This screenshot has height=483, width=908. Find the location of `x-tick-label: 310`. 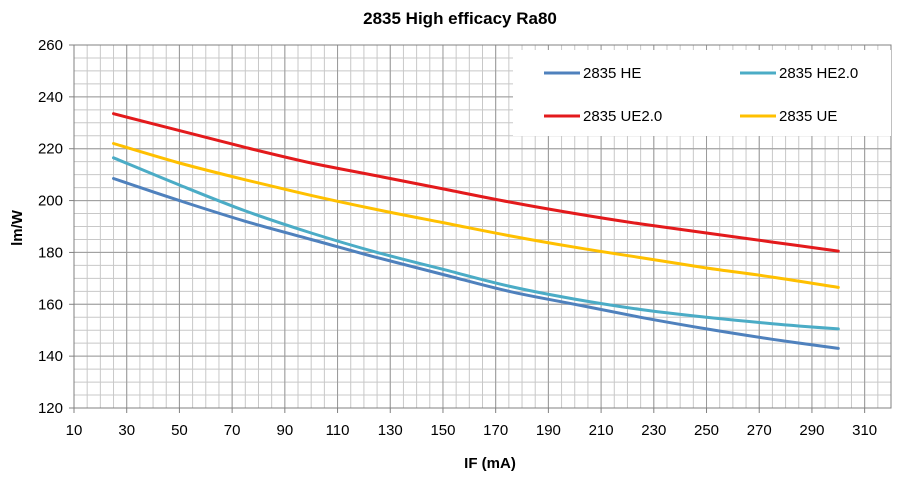

x-tick-label: 310 is located at coordinates (864, 430).